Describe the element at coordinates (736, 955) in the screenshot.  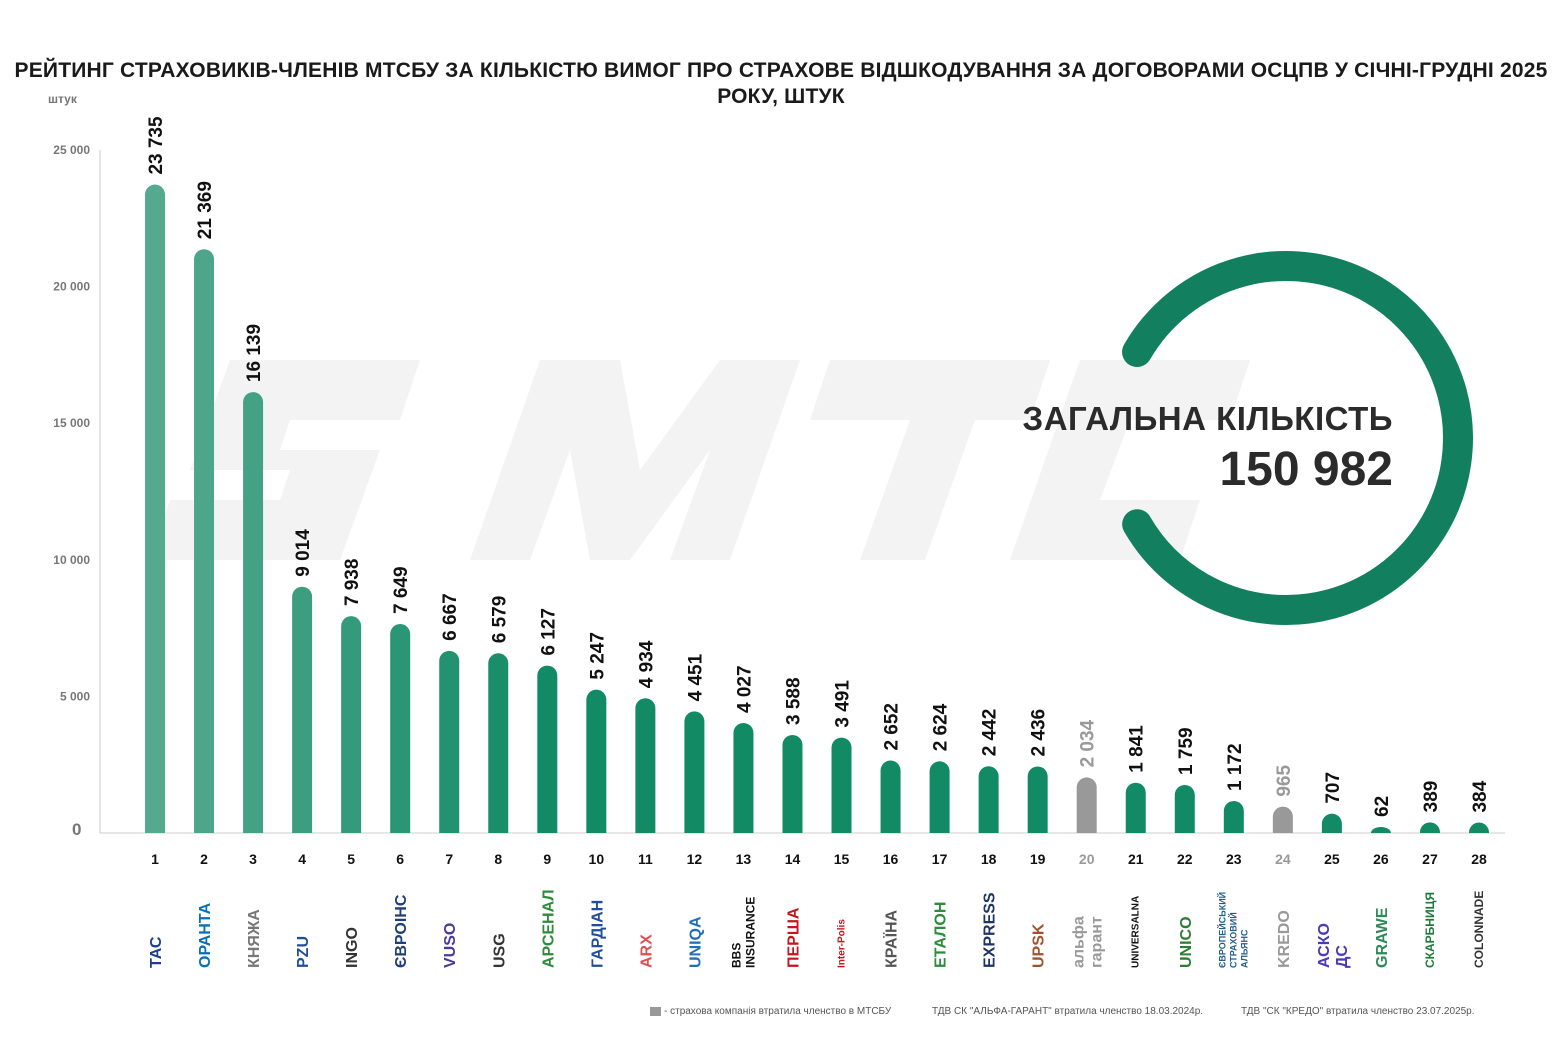
I see `company-logo-text: BBS` at that location.